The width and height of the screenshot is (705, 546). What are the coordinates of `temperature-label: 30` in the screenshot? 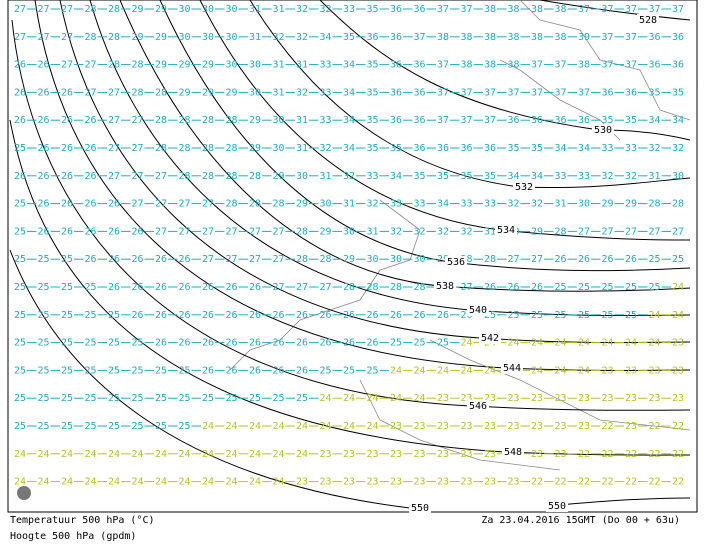 It's located at (231, 65).